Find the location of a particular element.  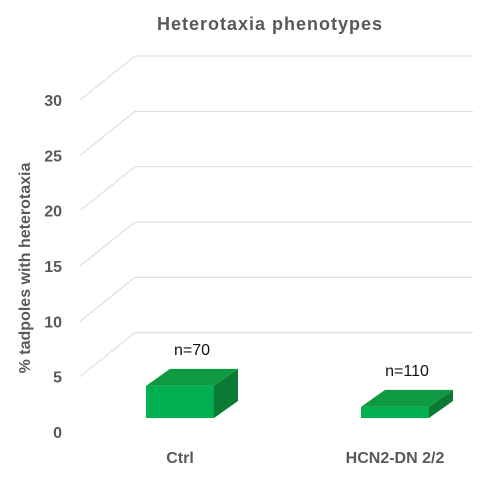

y-tick-label: 20 is located at coordinates (53, 212).